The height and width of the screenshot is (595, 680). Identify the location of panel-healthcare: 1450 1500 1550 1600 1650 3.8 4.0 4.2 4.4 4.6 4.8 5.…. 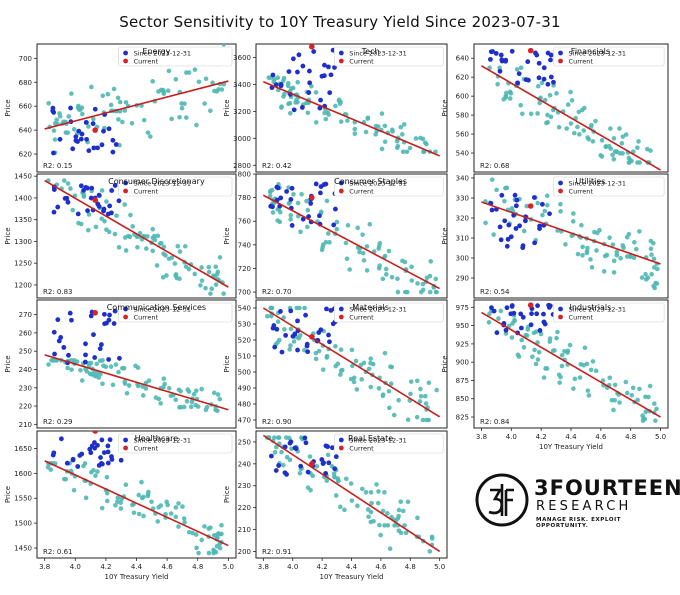
(120, 505).